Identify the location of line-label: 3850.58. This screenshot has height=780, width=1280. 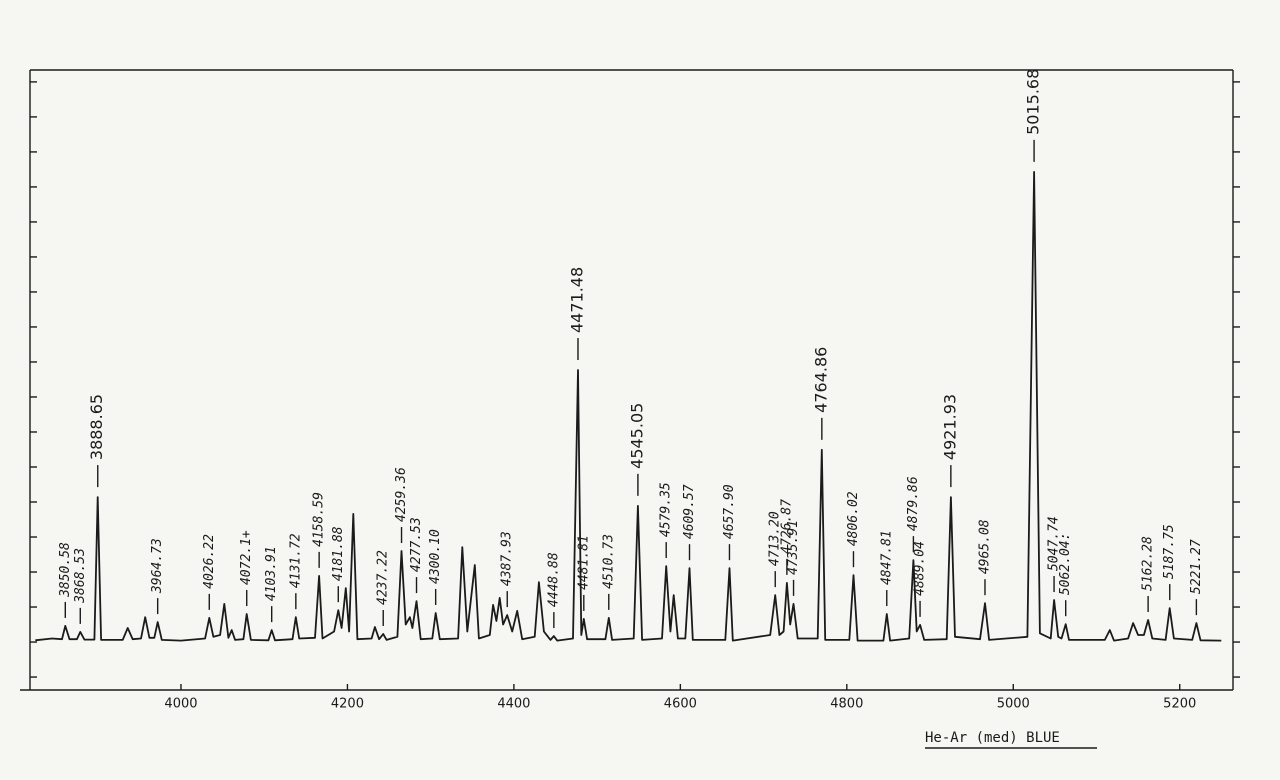
(65, 570).